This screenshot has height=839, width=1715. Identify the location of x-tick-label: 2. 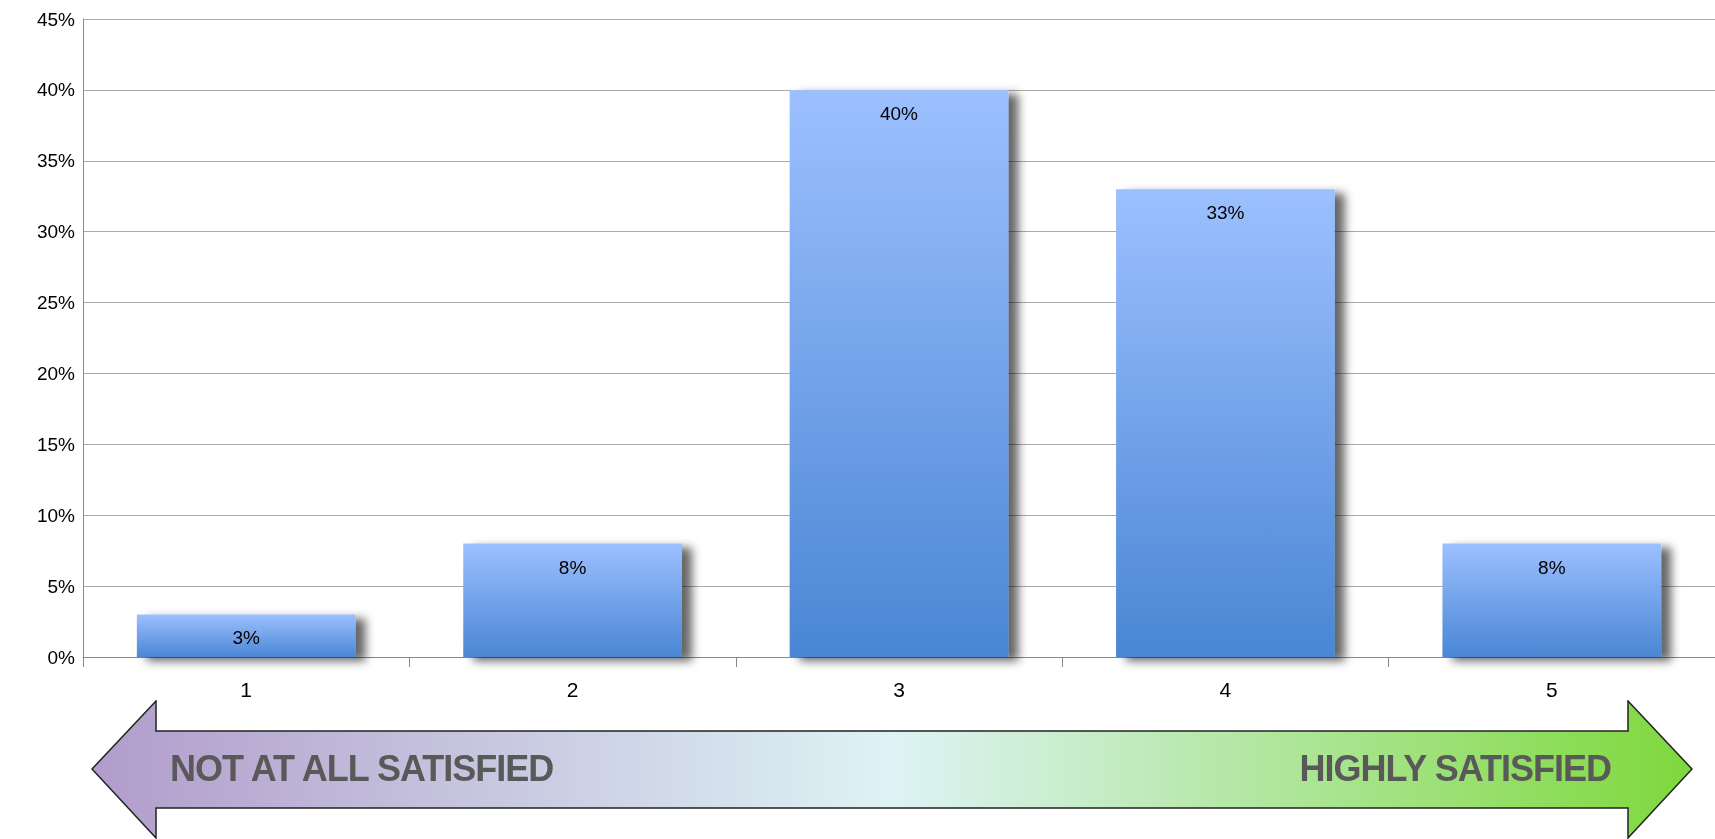
(572, 689).